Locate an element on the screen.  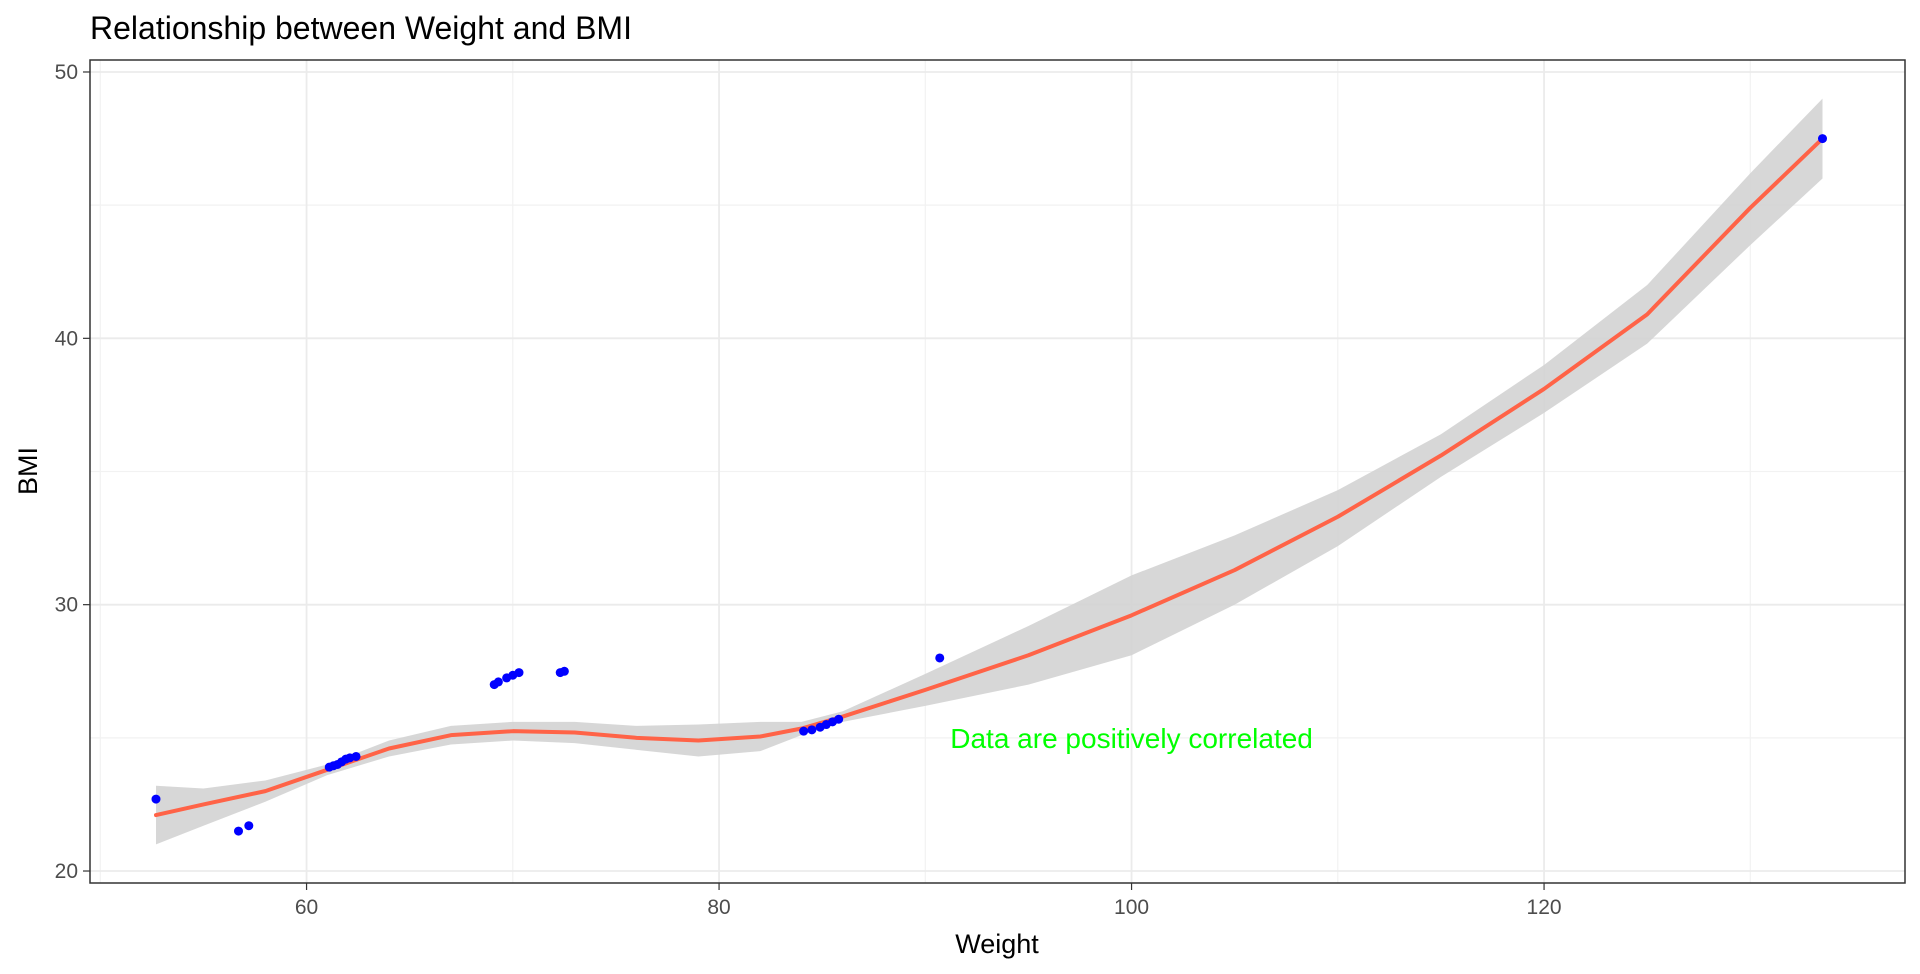
y-tick-label: 40 is located at coordinates (66, 338).